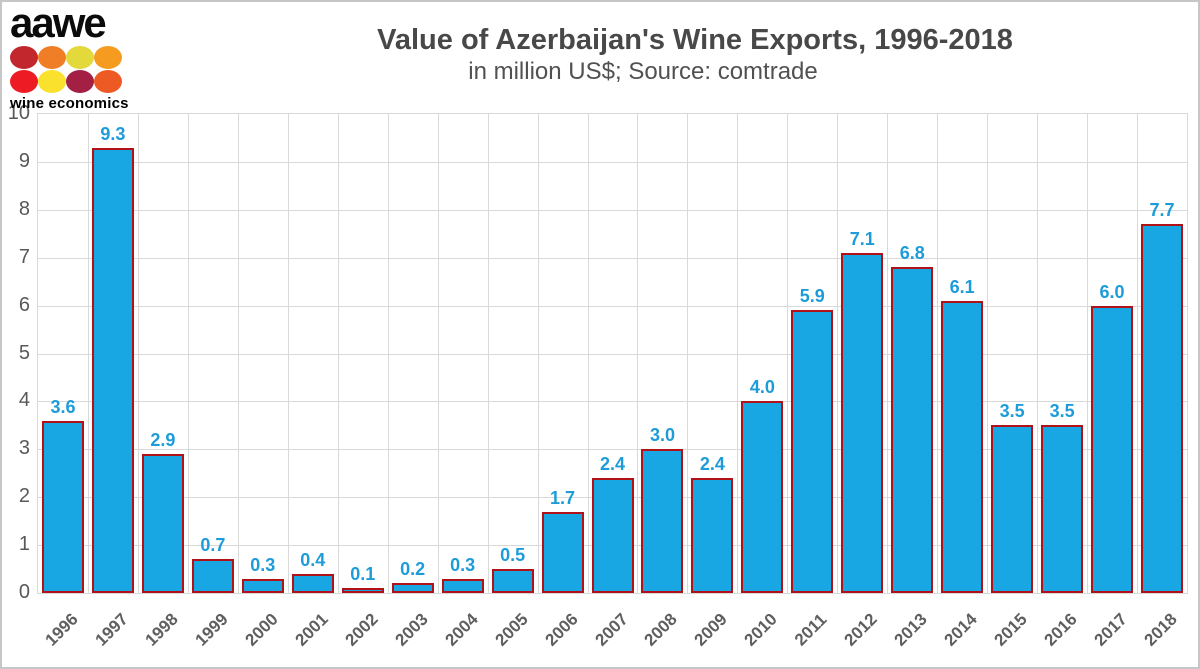  What do you see at coordinates (1062, 509) in the screenshot?
I see `bar-2016` at bounding box center [1062, 509].